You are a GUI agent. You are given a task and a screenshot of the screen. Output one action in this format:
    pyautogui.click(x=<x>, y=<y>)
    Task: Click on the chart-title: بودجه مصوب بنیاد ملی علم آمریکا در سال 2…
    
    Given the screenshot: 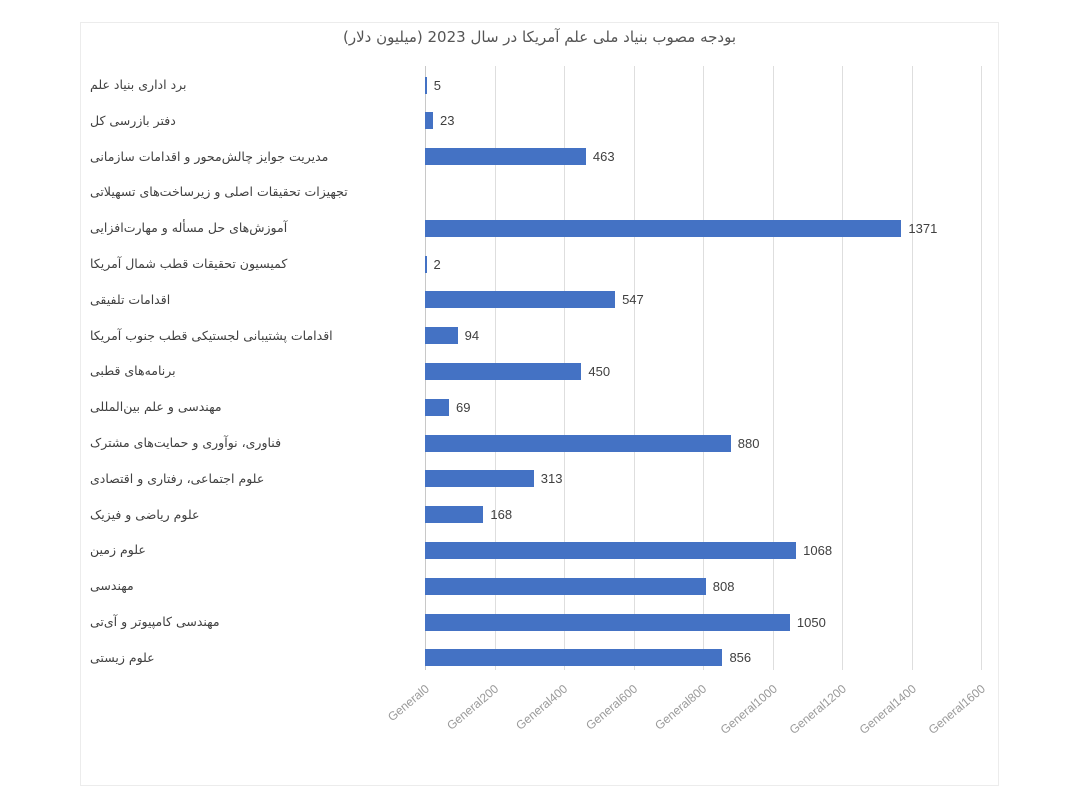 What is the action you would take?
    pyautogui.click(x=539, y=37)
    